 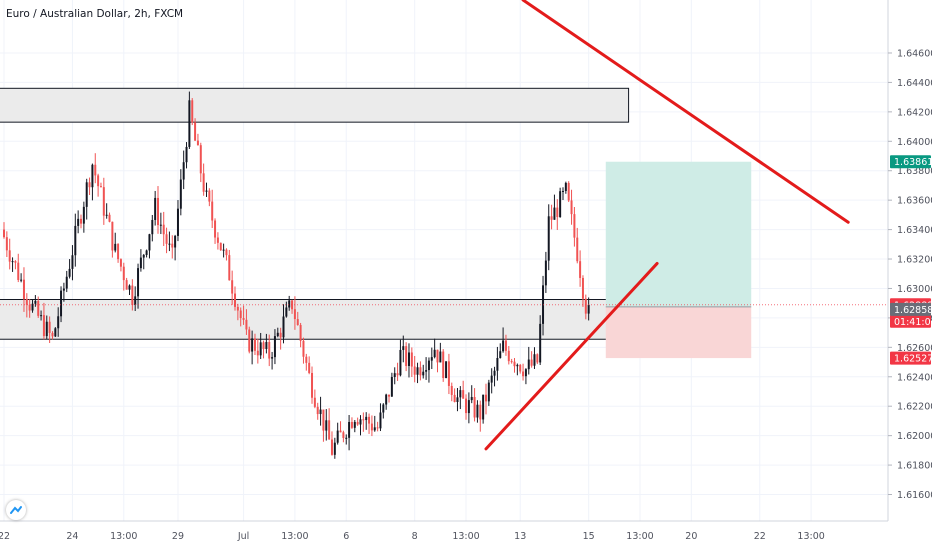 I want to click on y-tick-label: 1.64000, so click(x=914, y=142).